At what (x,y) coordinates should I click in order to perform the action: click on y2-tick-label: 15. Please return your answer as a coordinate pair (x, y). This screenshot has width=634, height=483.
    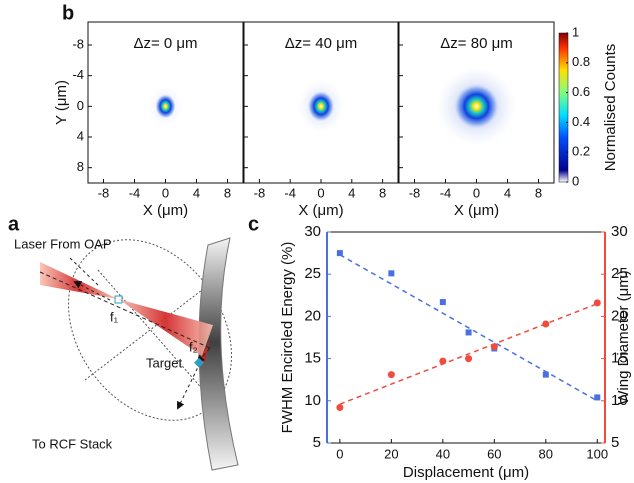
    Looking at the image, I should click on (619, 358).